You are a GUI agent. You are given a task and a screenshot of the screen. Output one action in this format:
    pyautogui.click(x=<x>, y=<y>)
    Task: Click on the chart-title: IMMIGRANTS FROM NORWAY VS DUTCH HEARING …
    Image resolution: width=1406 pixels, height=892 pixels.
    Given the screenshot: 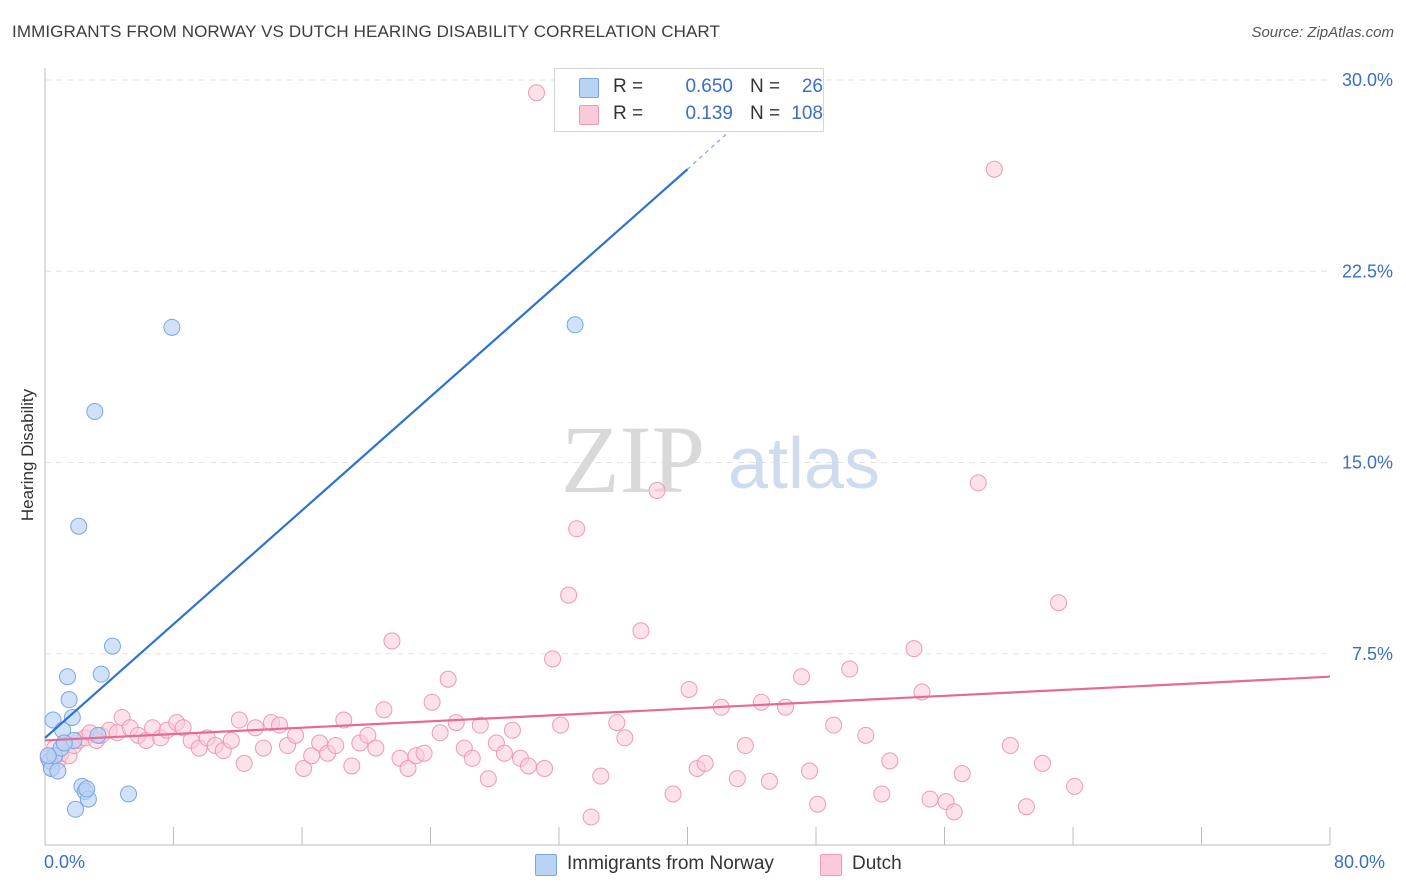 What is the action you would take?
    pyautogui.click(x=366, y=31)
    